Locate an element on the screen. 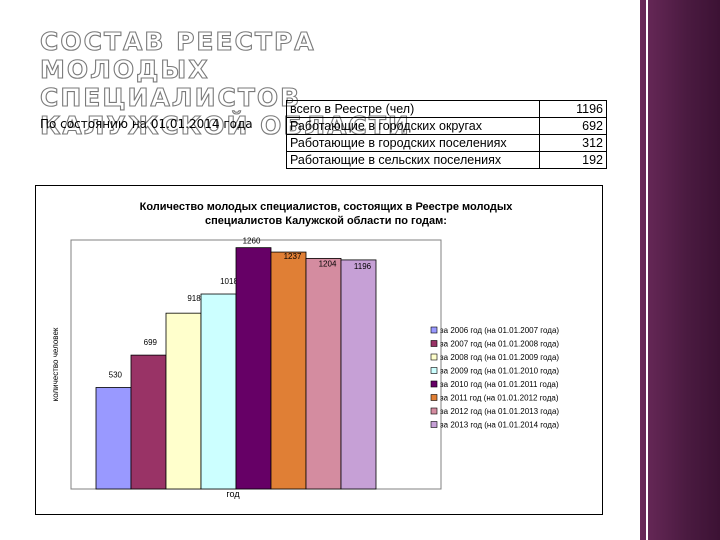 The image size is (720, 540). chart-title: специалистов Калужской области по годам: is located at coordinates (326, 221).